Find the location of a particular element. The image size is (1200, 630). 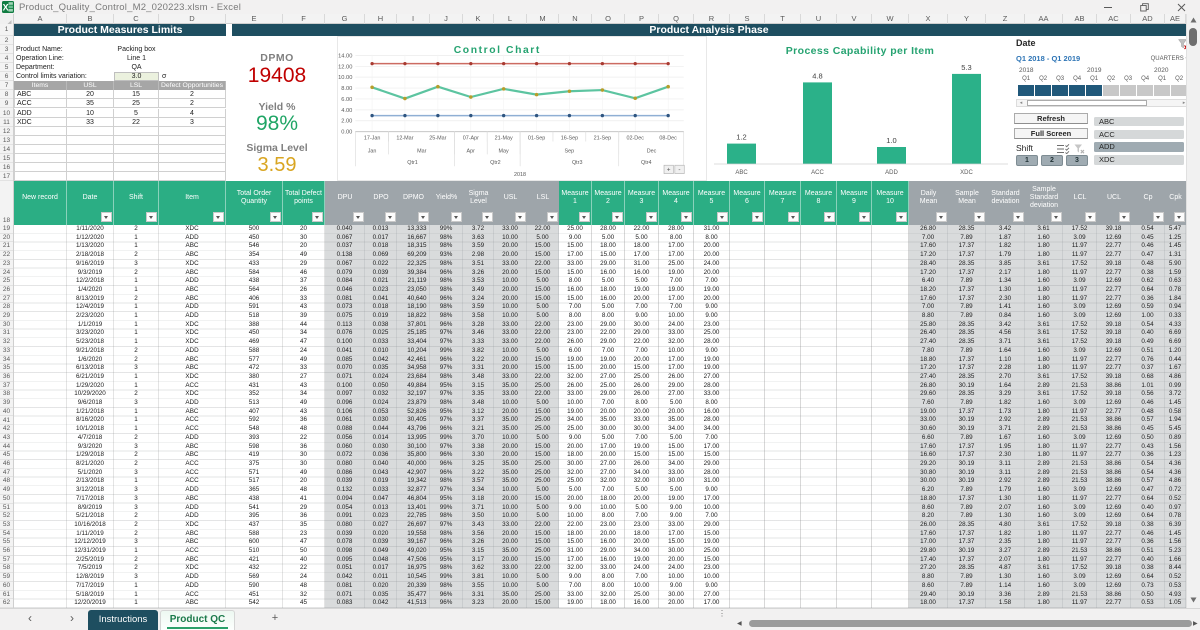

svg-text: Qtr3 is located at coordinates (577, 163).